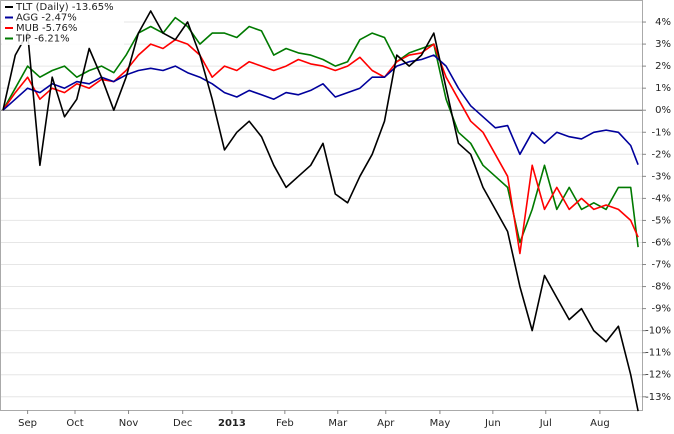  Describe the element at coordinates (46, 28) in the screenshot. I see `legend-label: MUB -5.76%` at that location.